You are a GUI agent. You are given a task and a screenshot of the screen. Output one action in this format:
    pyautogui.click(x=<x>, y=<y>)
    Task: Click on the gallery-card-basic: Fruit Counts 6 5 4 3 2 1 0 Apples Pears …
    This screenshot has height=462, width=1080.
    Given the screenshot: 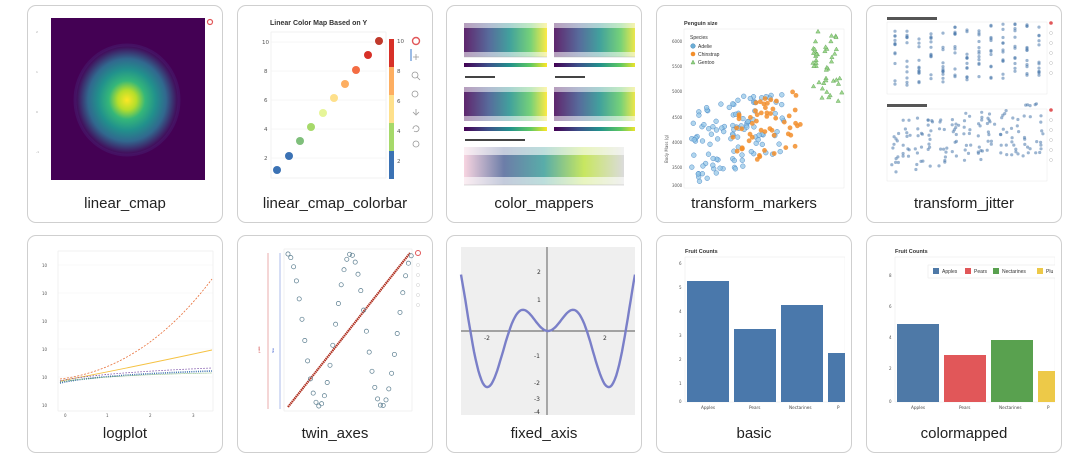 What is the action you would take?
    pyautogui.click(x=754, y=344)
    